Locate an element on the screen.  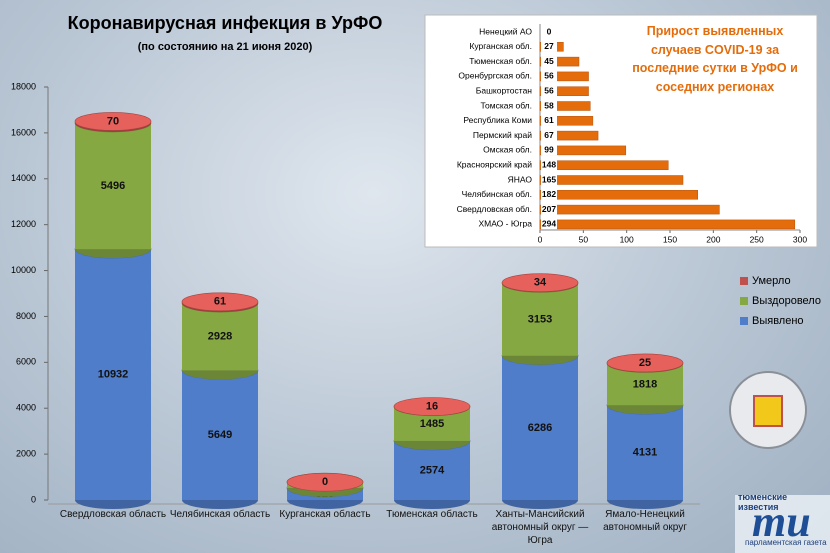
data-label: 10932 is located at coordinates (113, 374).